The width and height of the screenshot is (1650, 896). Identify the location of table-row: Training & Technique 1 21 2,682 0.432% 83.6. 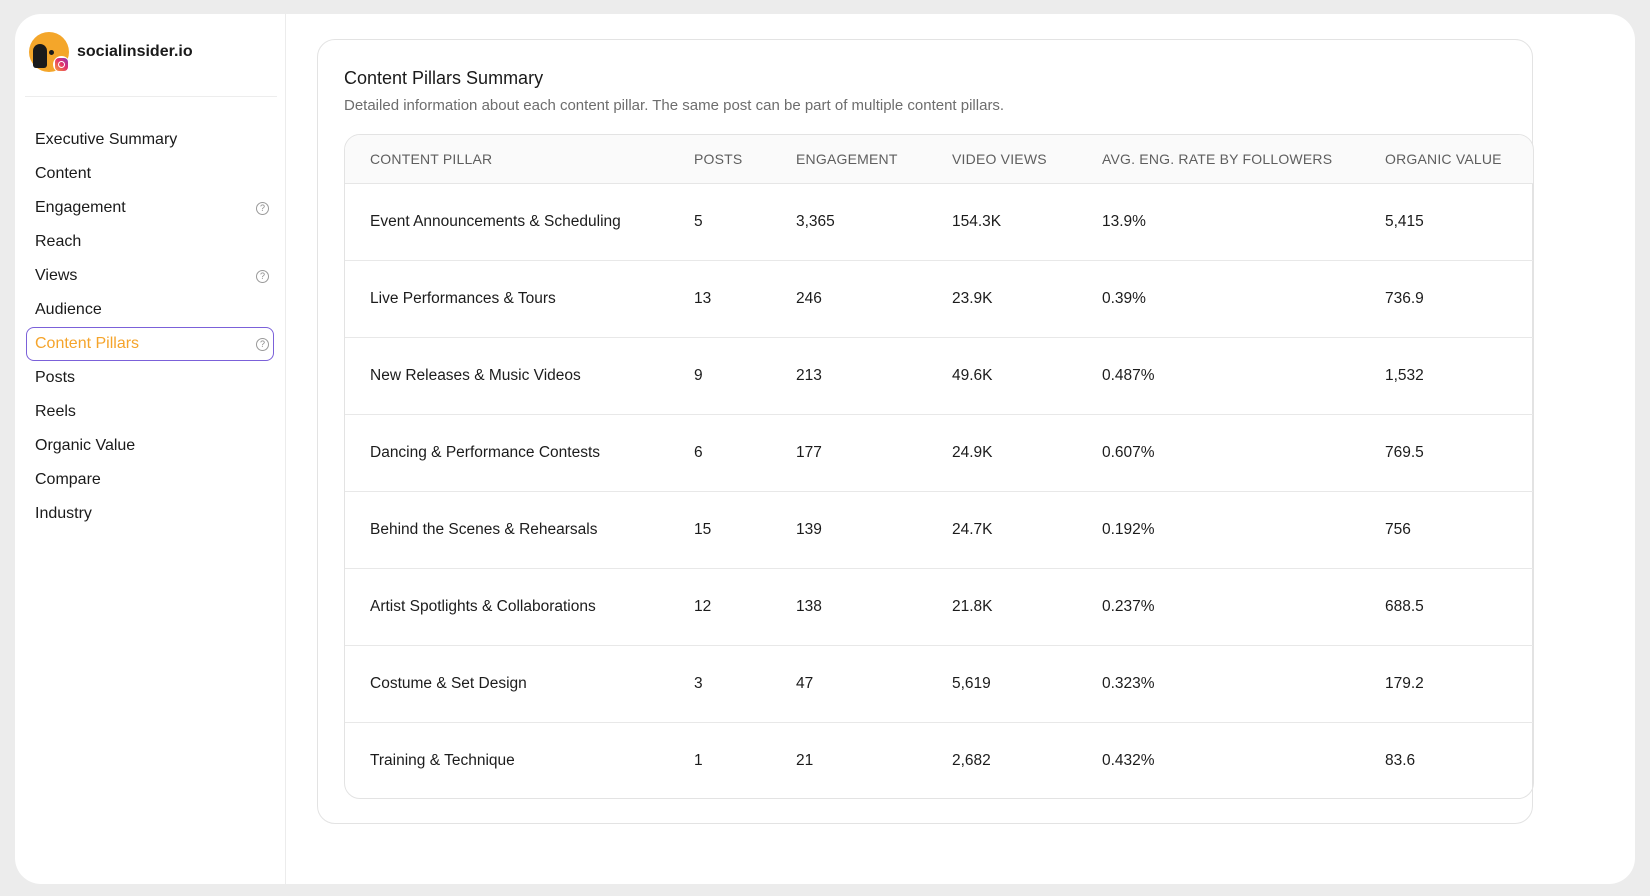
(939, 759).